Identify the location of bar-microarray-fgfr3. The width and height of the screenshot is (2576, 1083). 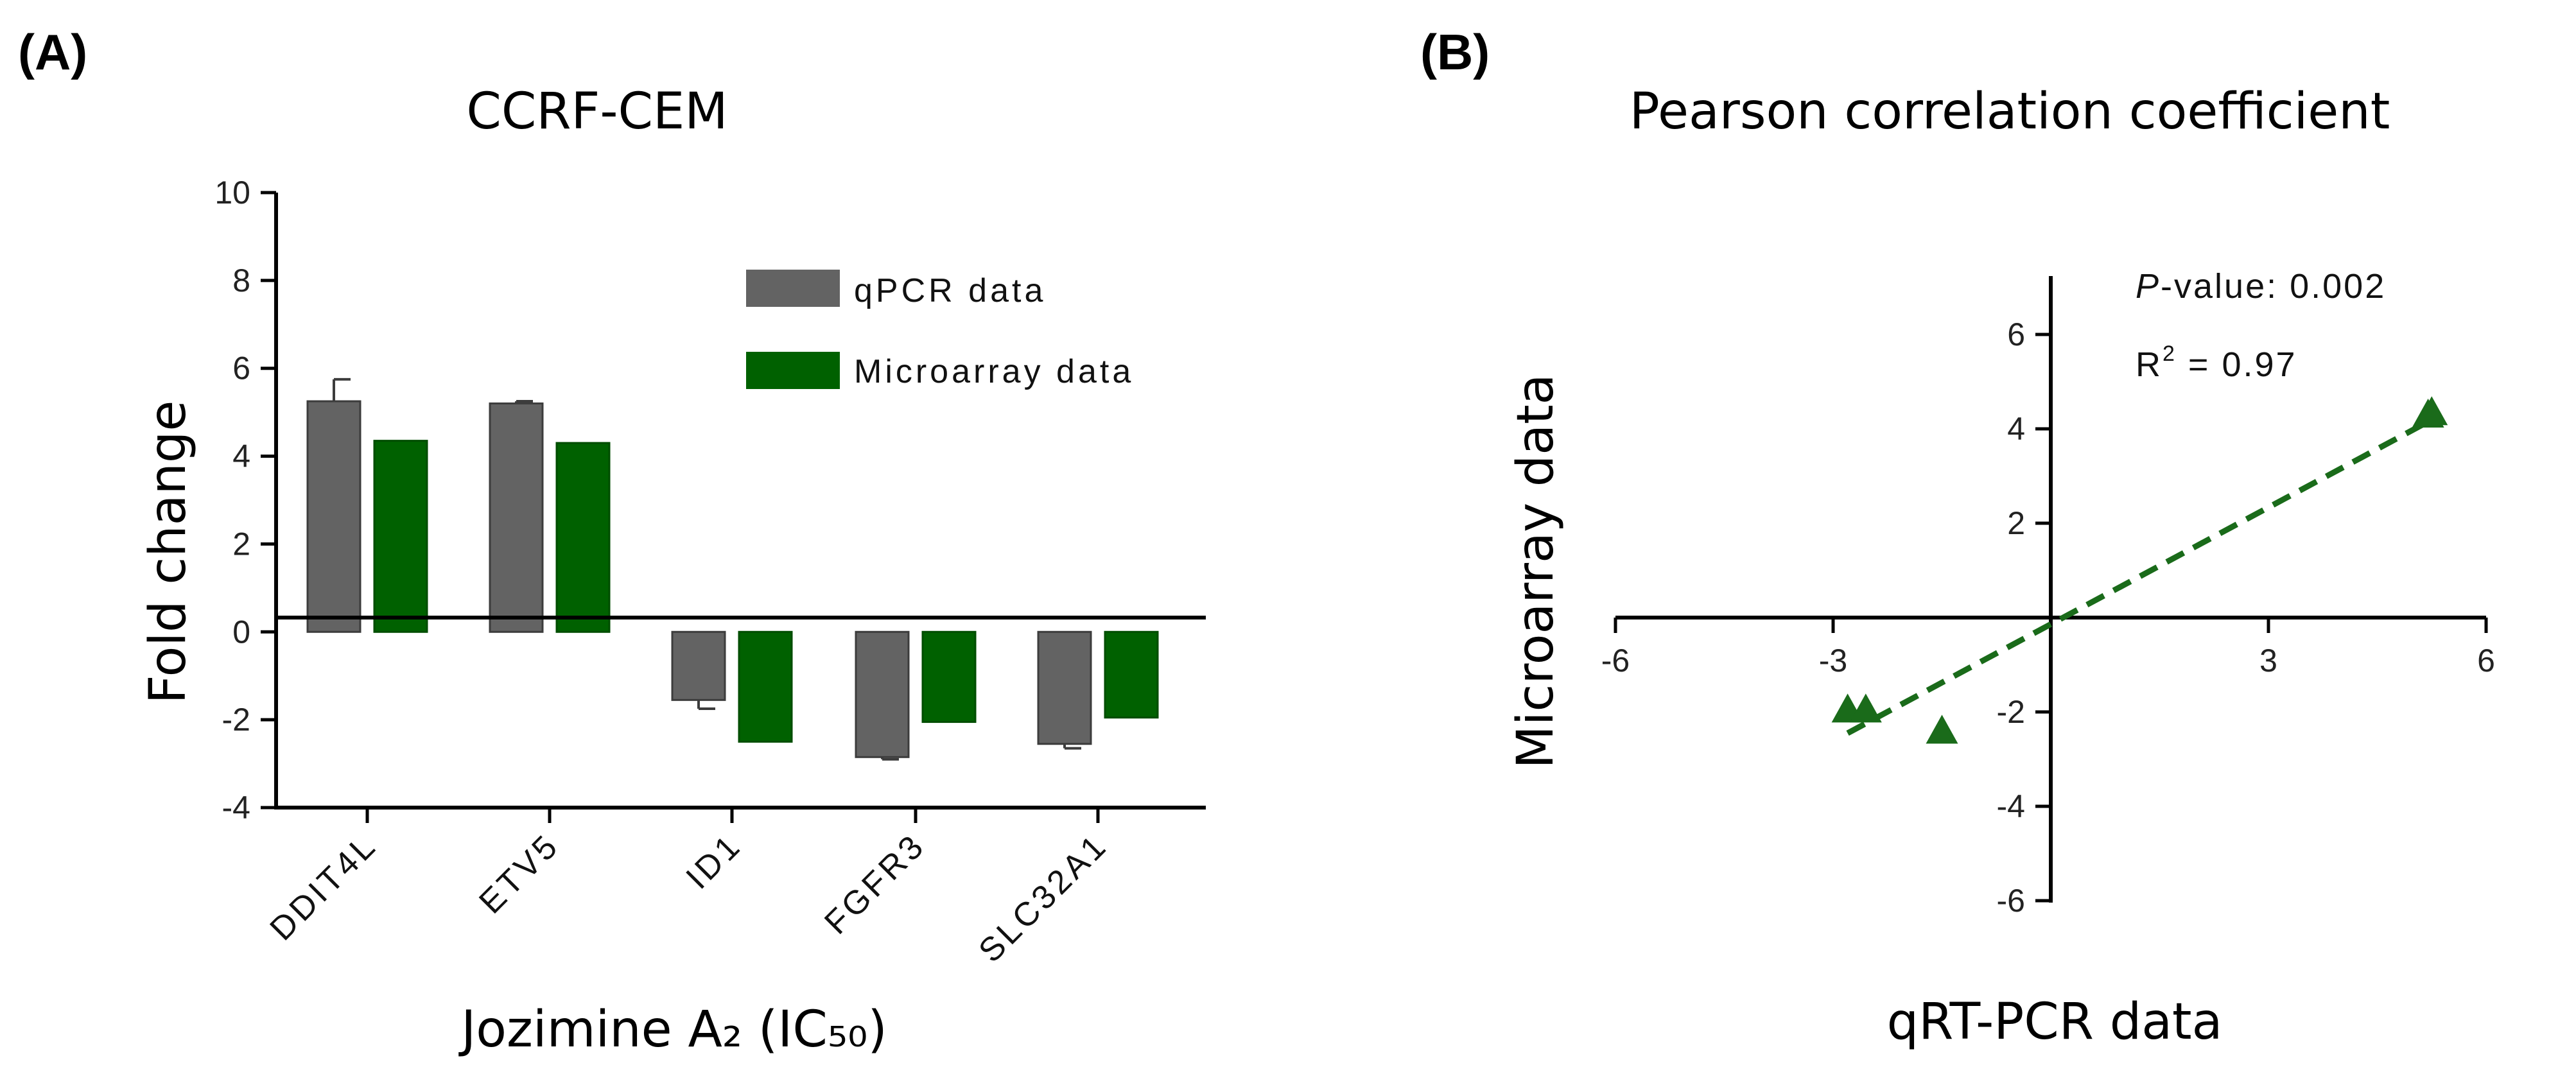
(949, 677).